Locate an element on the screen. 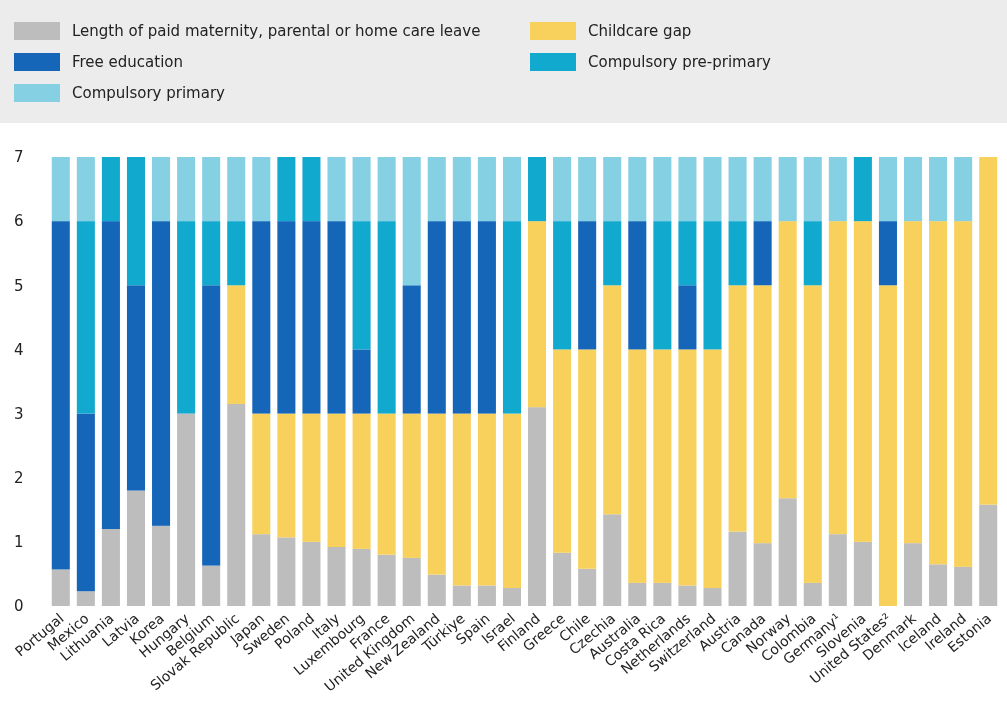 Image resolution: width=1007 pixels, height=710 pixels. legend-label: Compulsory pre-primary is located at coordinates (680, 62).